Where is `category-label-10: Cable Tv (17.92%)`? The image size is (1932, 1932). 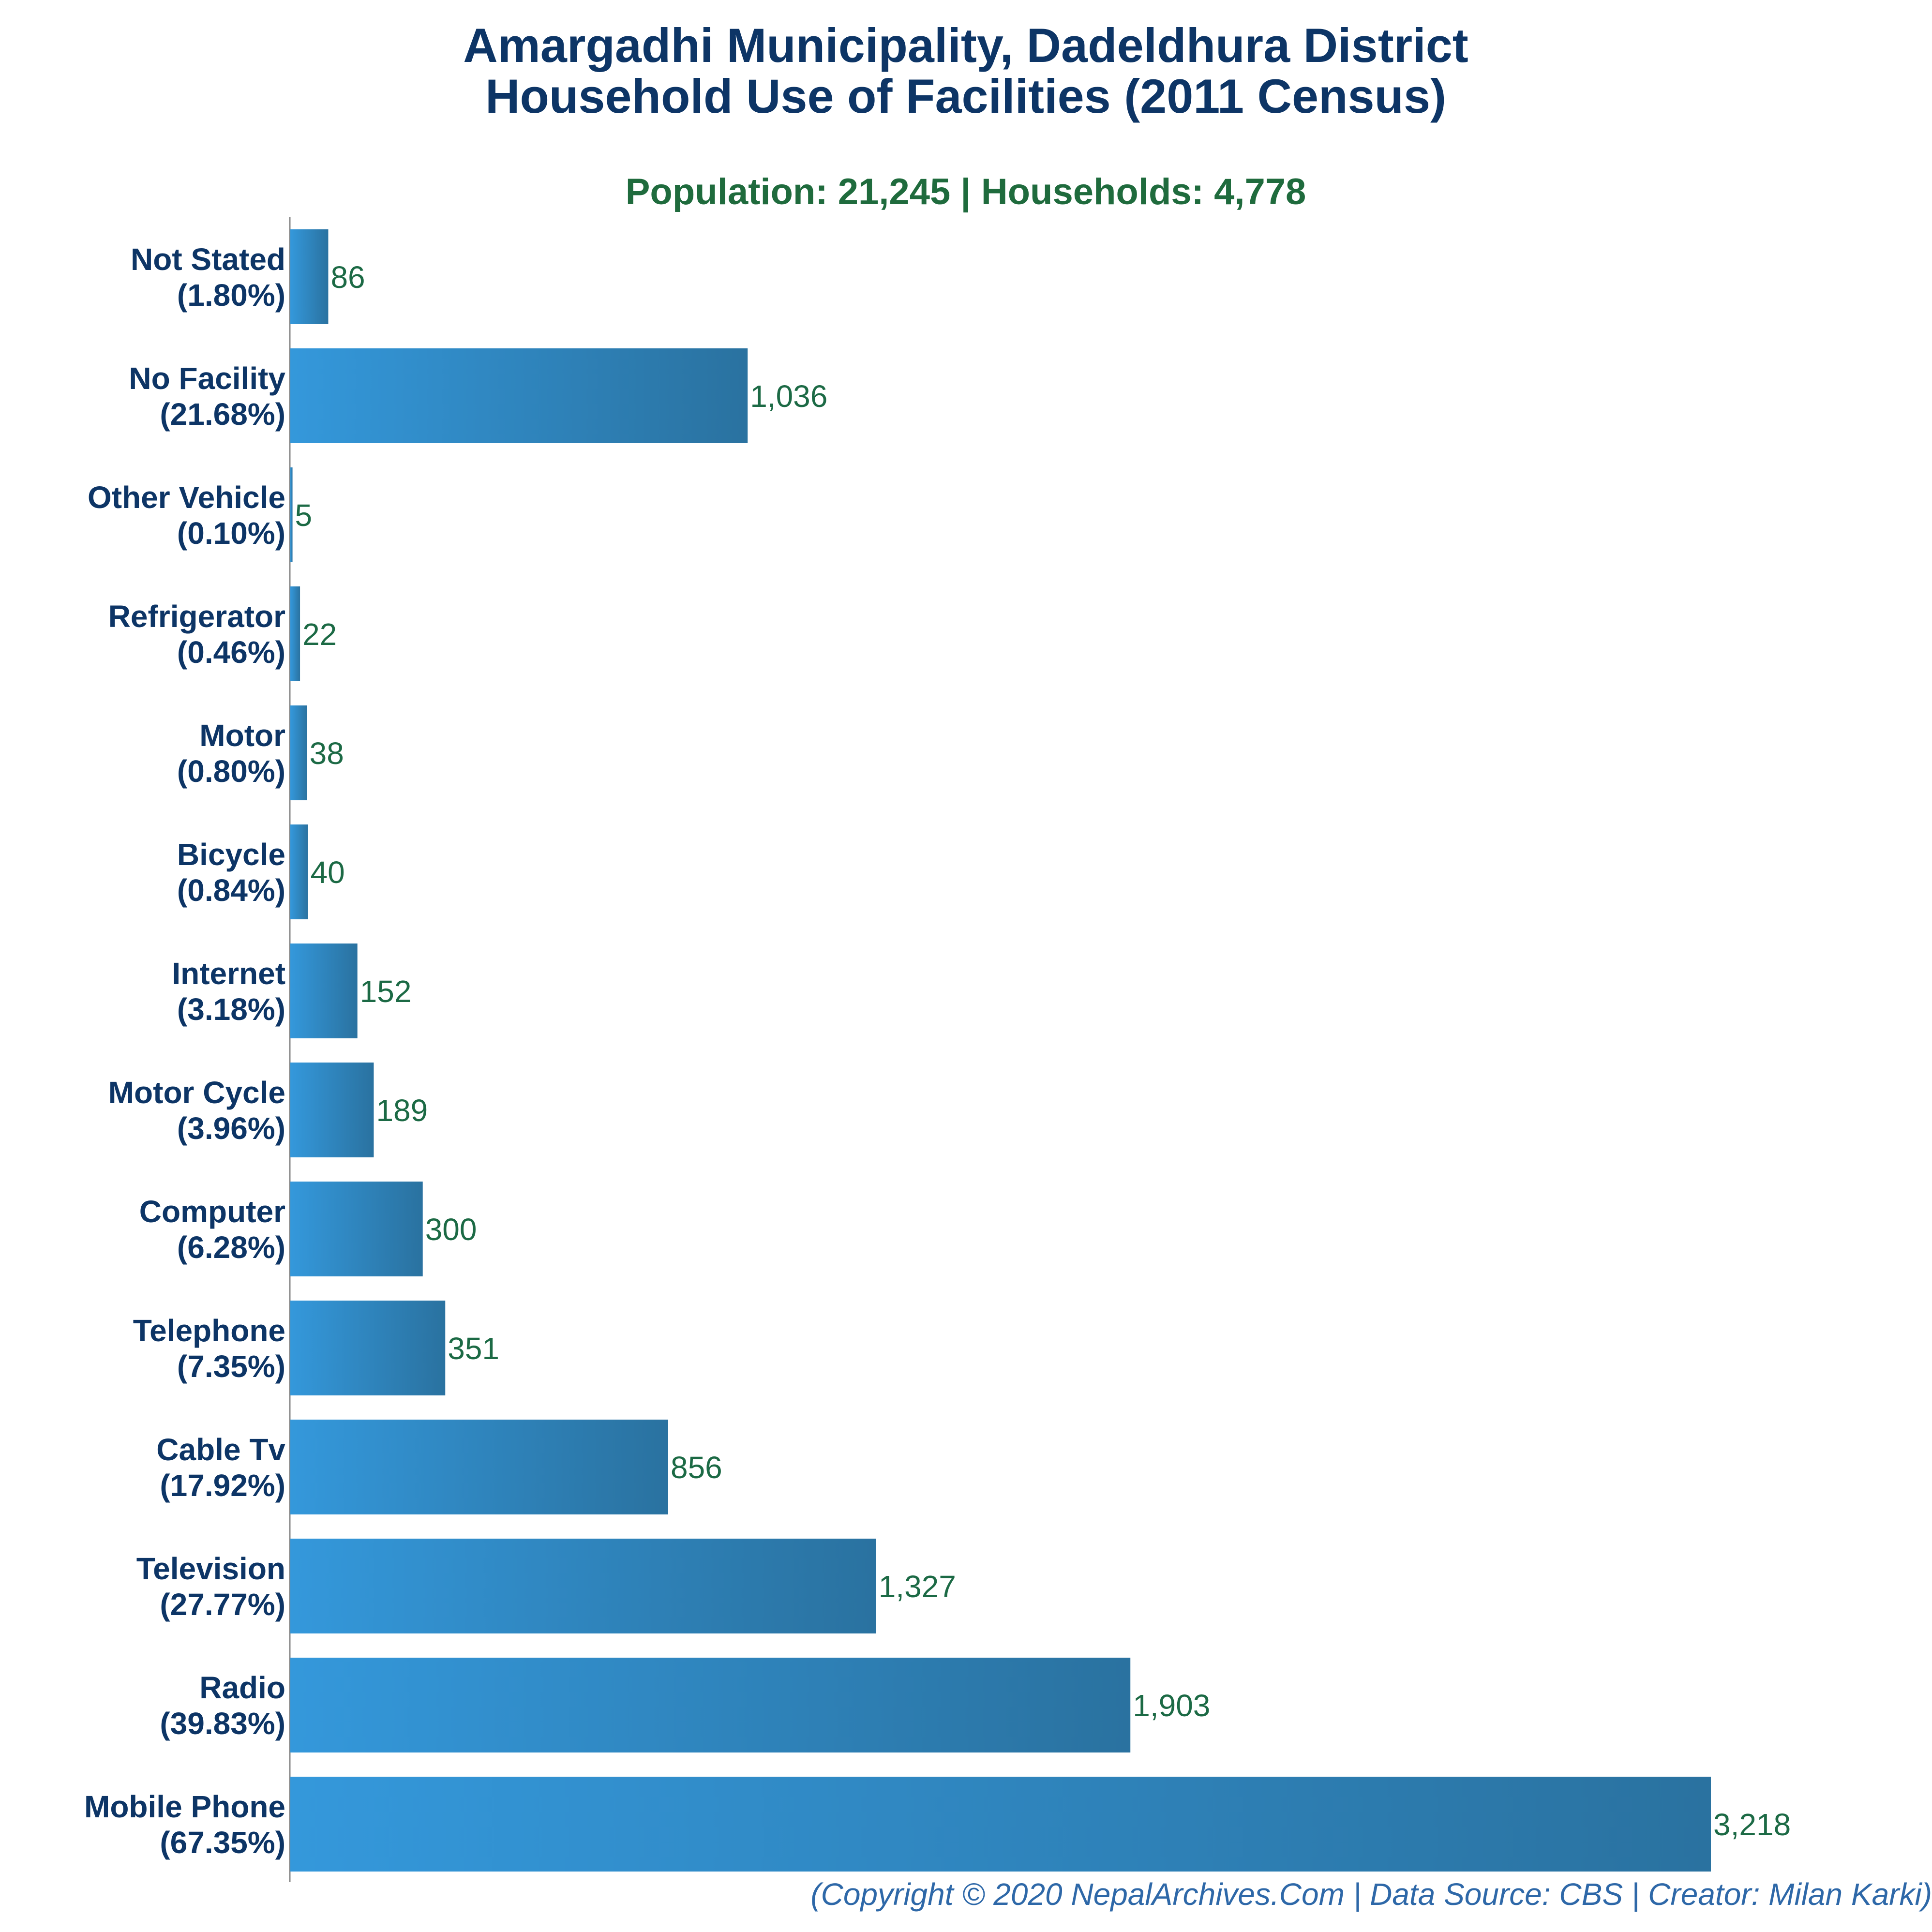
category-label-10: Cable Tv (17.92%) is located at coordinates (220, 1467).